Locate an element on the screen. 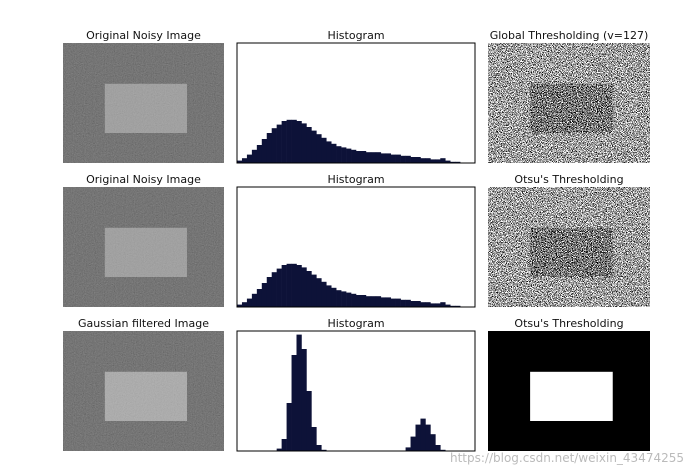 This screenshot has height=475, width=689. panel-title: Original Noisy Image is located at coordinates (143, 35).